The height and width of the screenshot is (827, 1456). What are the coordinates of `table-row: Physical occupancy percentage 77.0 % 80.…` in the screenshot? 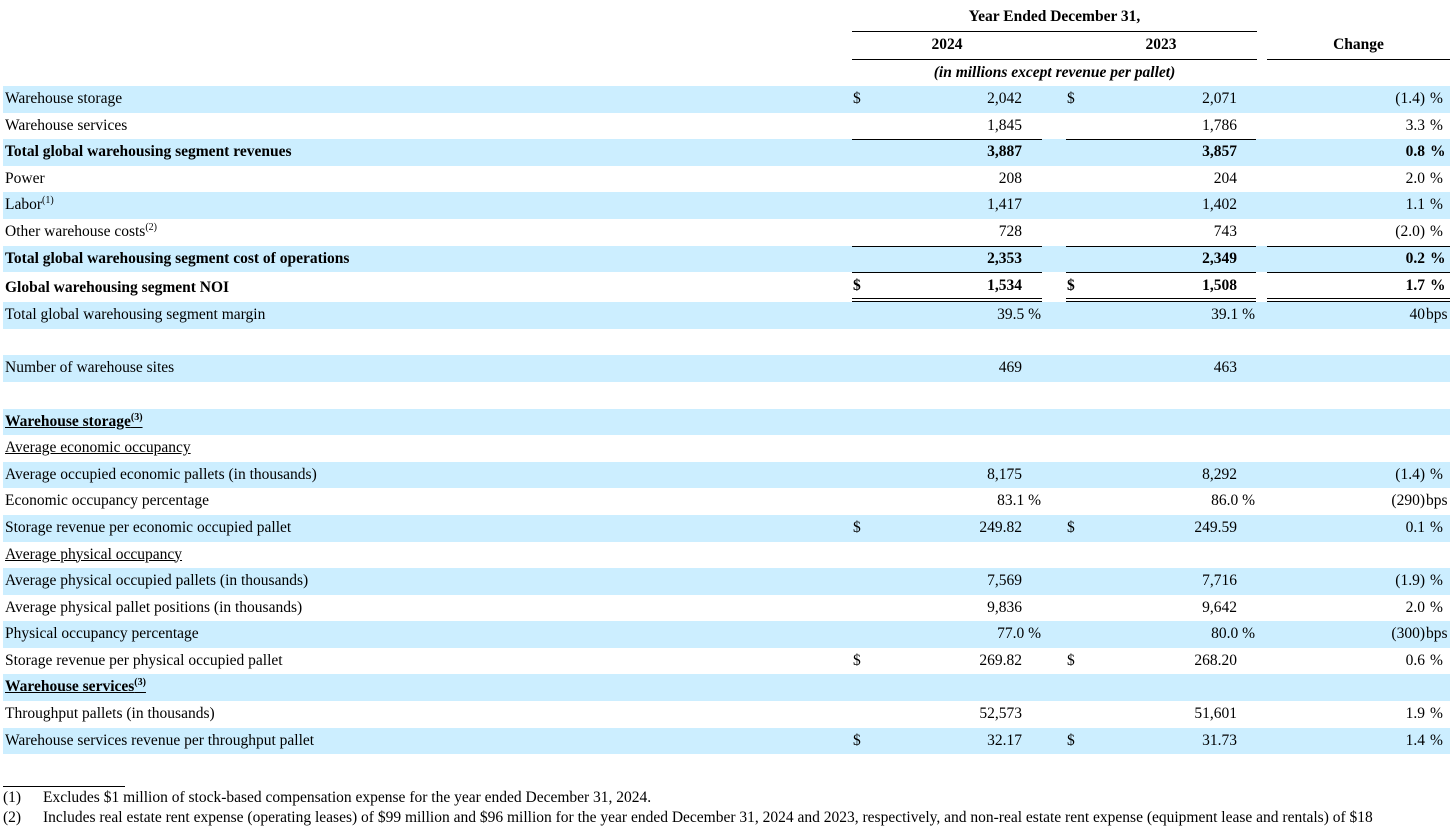 It's located at (728, 634).